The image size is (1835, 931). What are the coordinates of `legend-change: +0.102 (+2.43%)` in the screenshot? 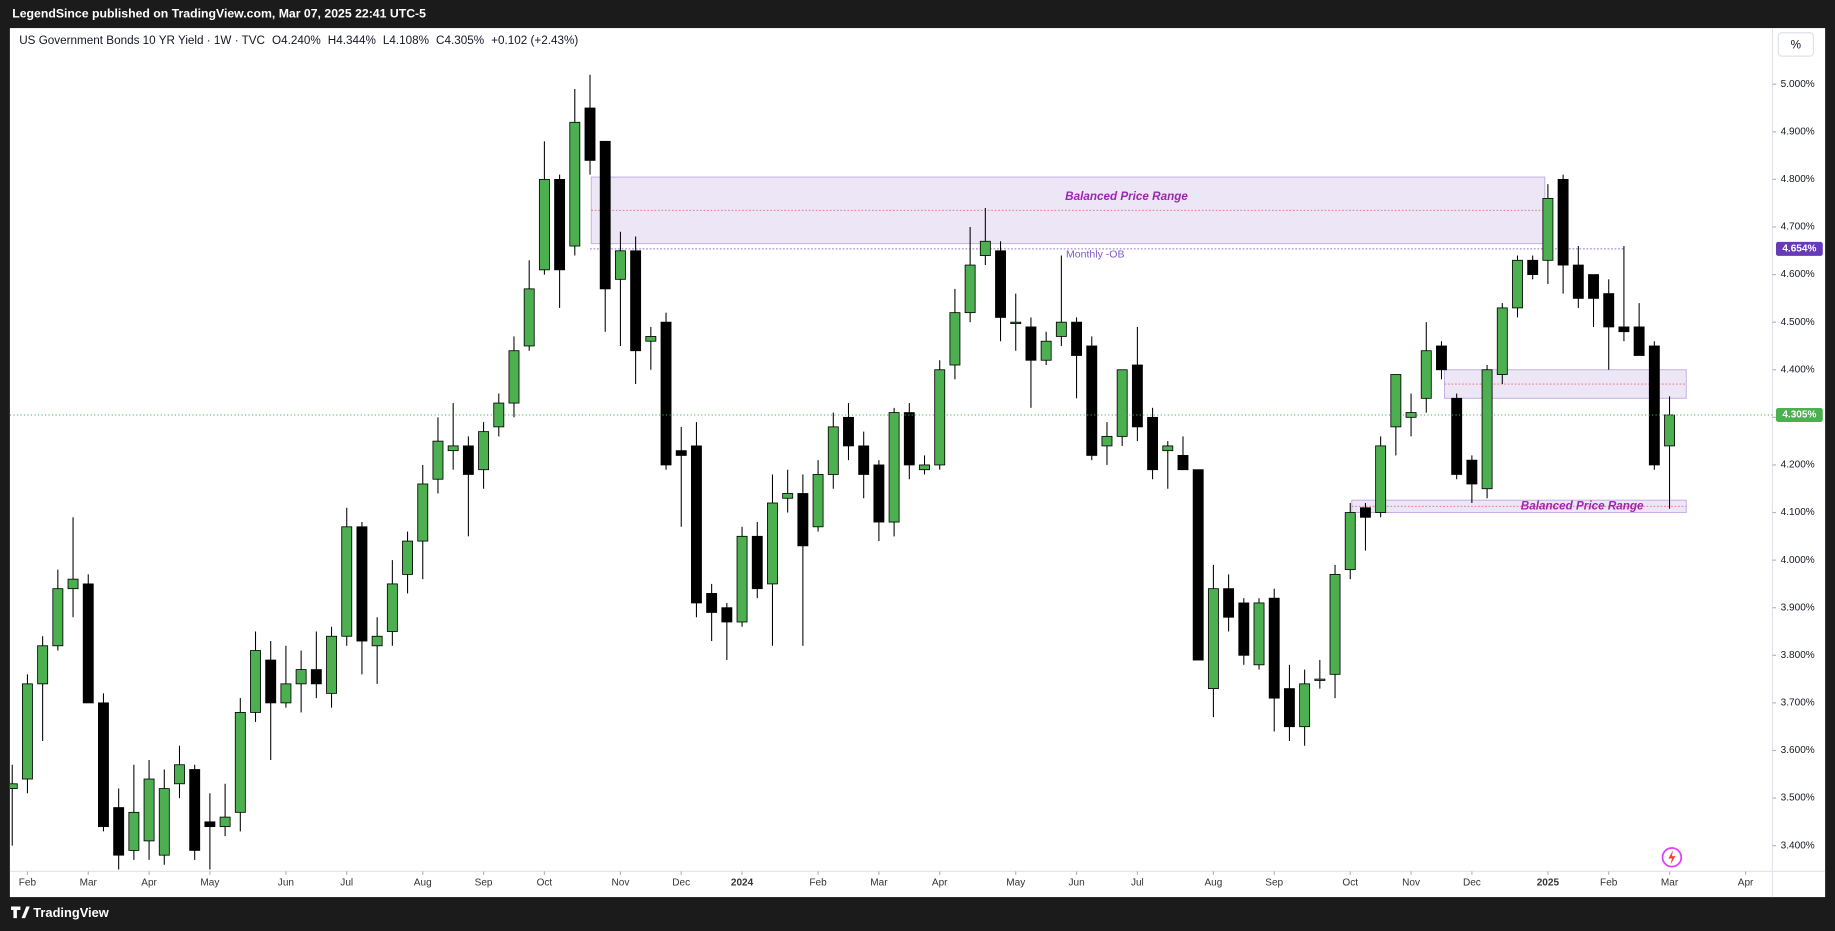 It's located at (534, 40).